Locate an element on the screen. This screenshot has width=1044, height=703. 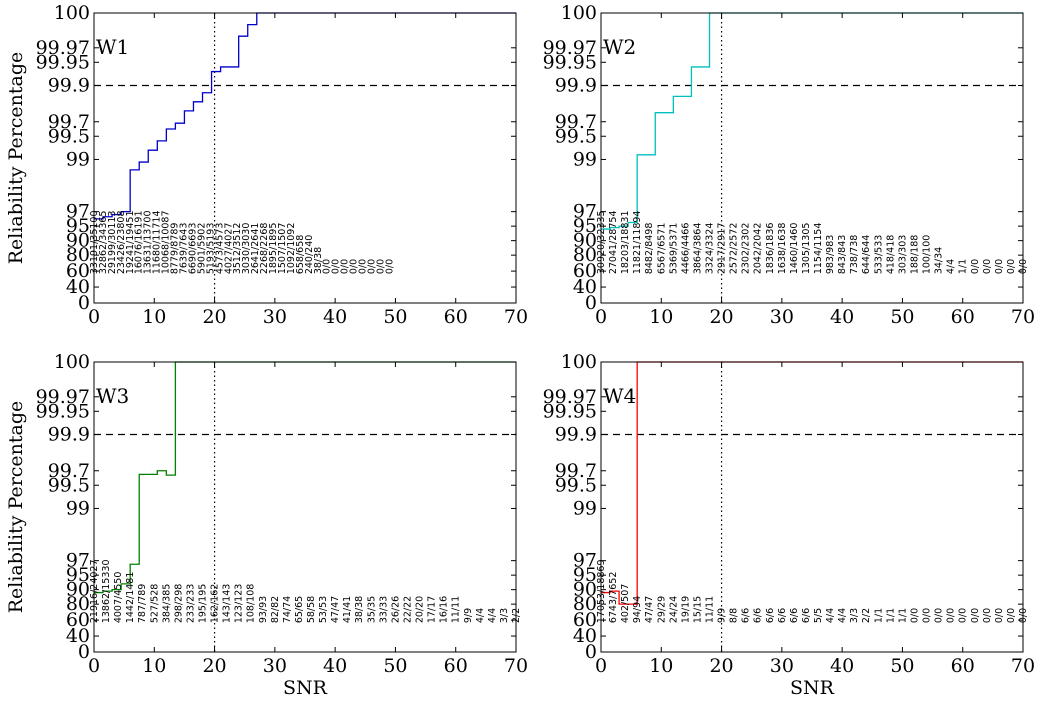
w1-y-tick-label: 99.95 is located at coordinates (63, 62).